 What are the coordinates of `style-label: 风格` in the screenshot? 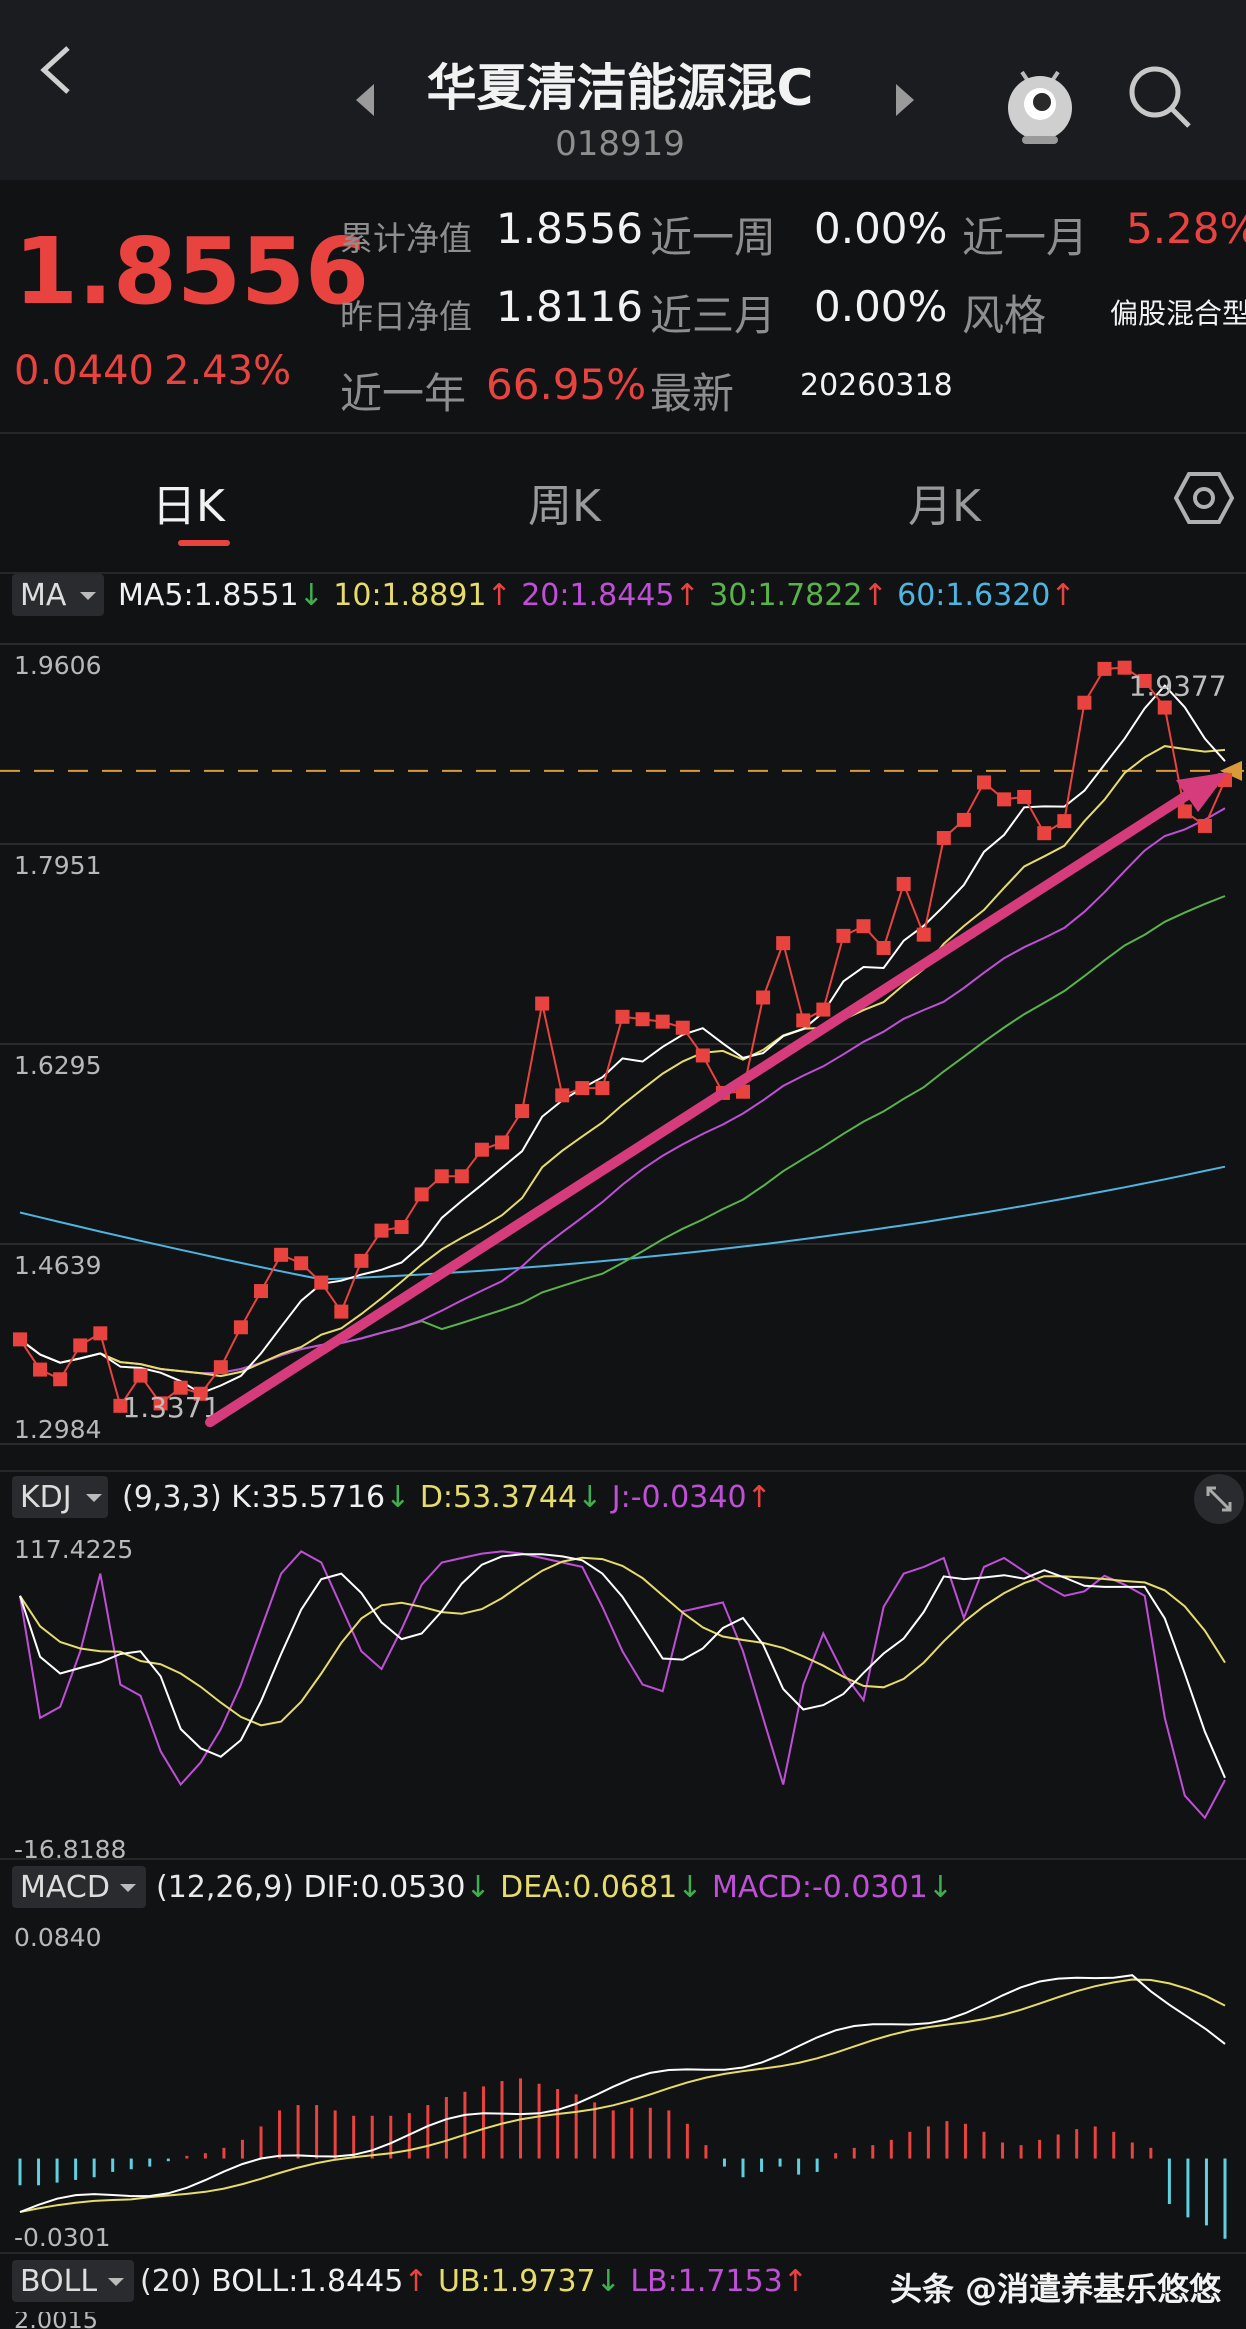 It's located at (1004, 315).